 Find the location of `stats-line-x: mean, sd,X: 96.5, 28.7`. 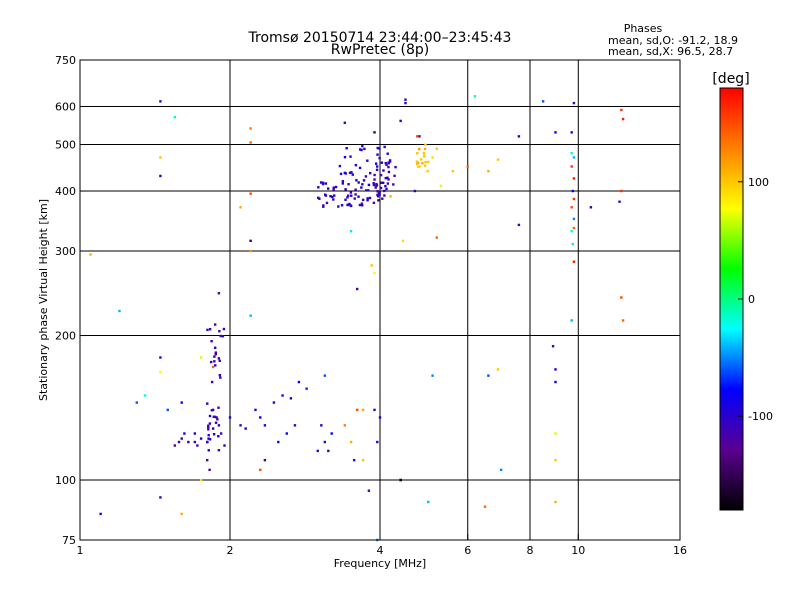

stats-line-x: mean, sd,X: 96.5, 28.7 is located at coordinates (670, 51).